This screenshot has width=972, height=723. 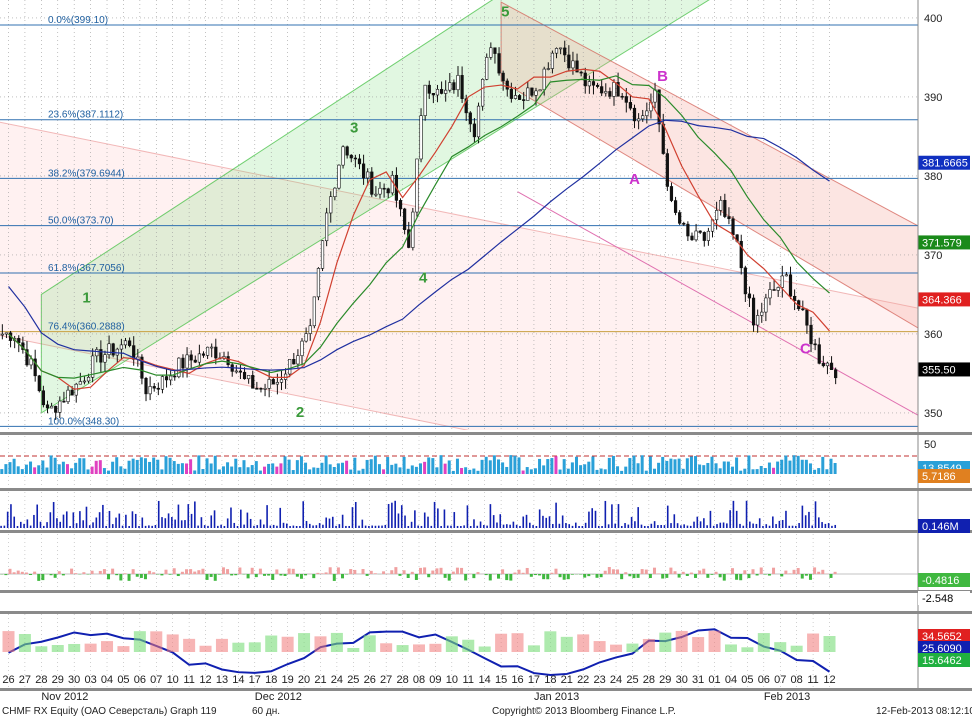 I want to click on x-tick-label: 11, so click(x=468, y=680).